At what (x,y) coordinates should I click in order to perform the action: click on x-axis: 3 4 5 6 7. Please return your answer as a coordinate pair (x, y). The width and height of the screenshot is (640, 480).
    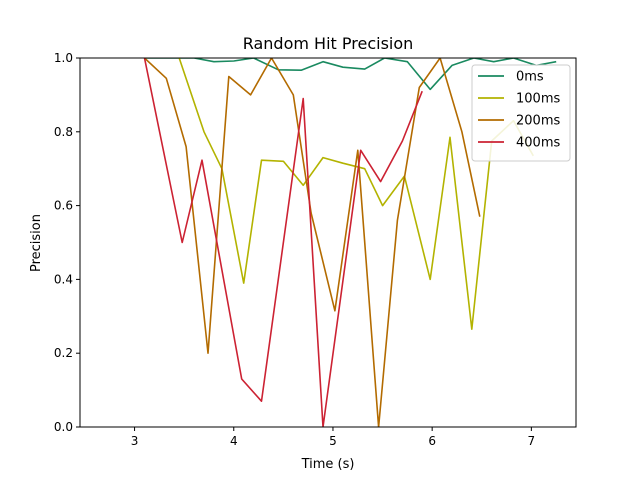
    Looking at the image, I should click on (333, 437).